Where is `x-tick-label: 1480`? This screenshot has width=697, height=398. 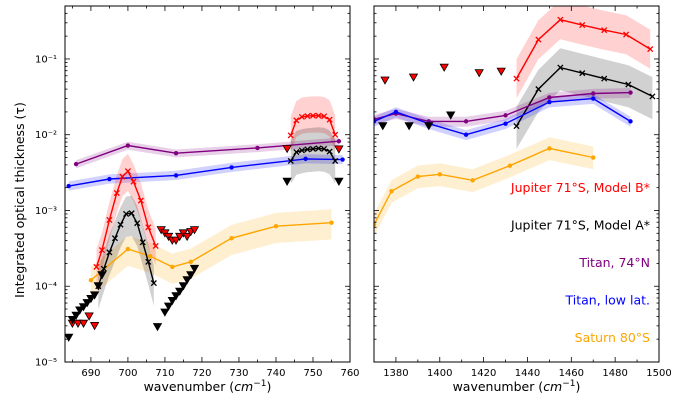 x-tick-label: 1480 is located at coordinates (614, 373).